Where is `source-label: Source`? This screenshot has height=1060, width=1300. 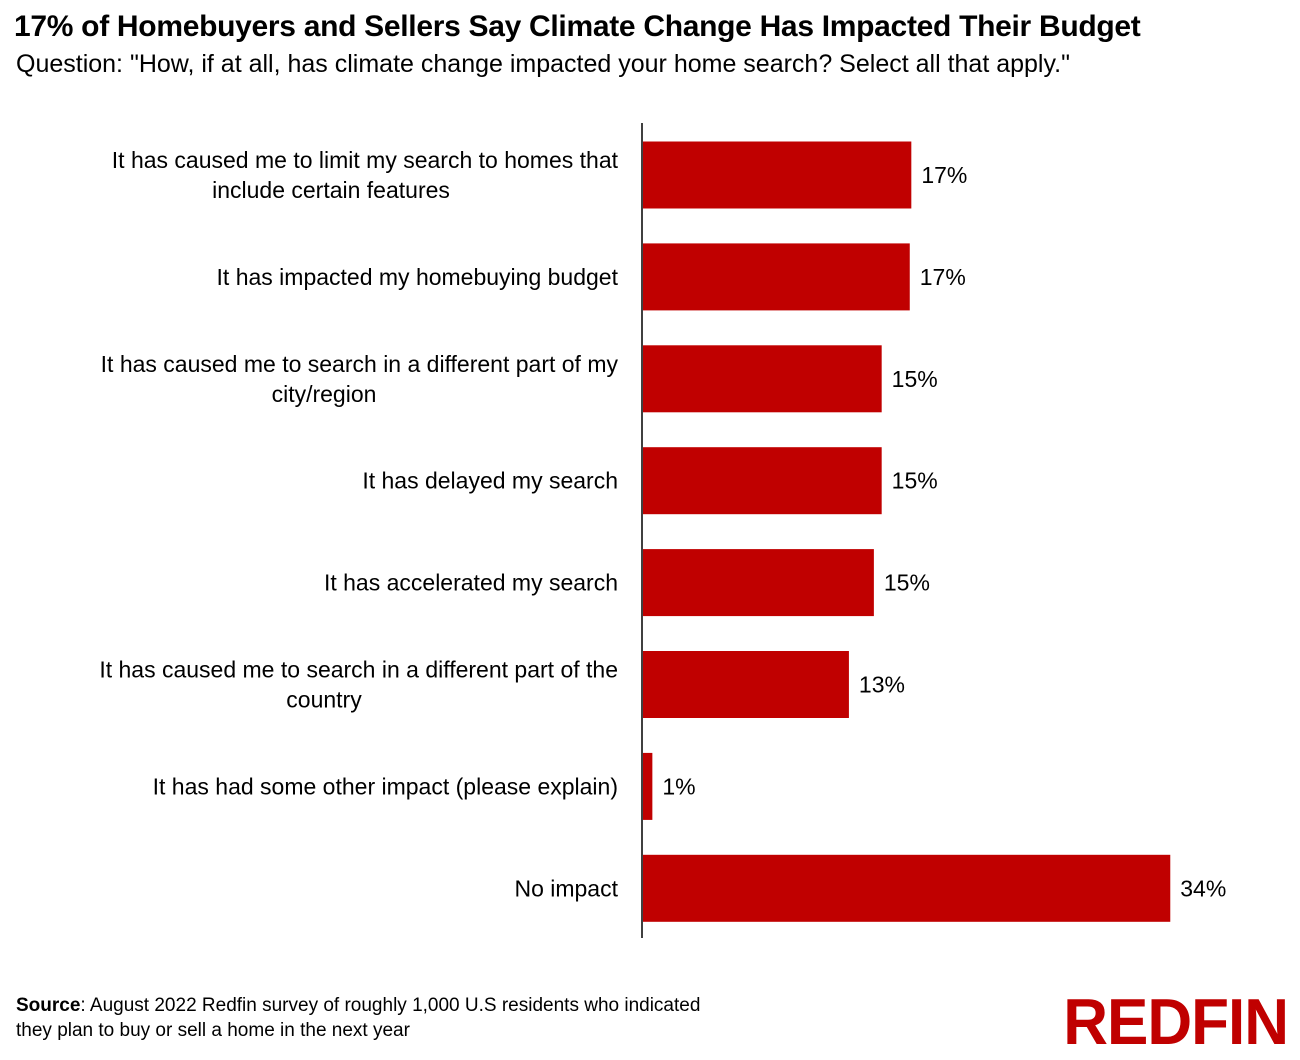
source-label: Source is located at coordinates (48, 1005).